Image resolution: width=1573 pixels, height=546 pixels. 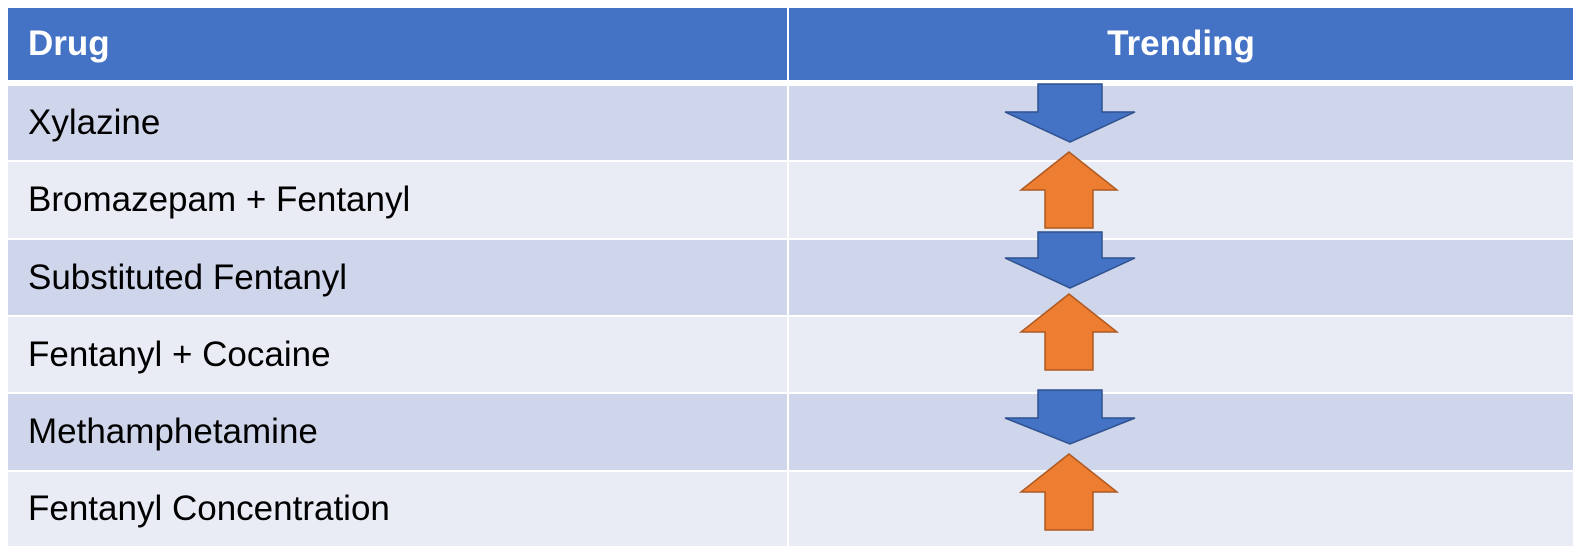 I want to click on table-cell: Methamphetamine, so click(x=397, y=432).